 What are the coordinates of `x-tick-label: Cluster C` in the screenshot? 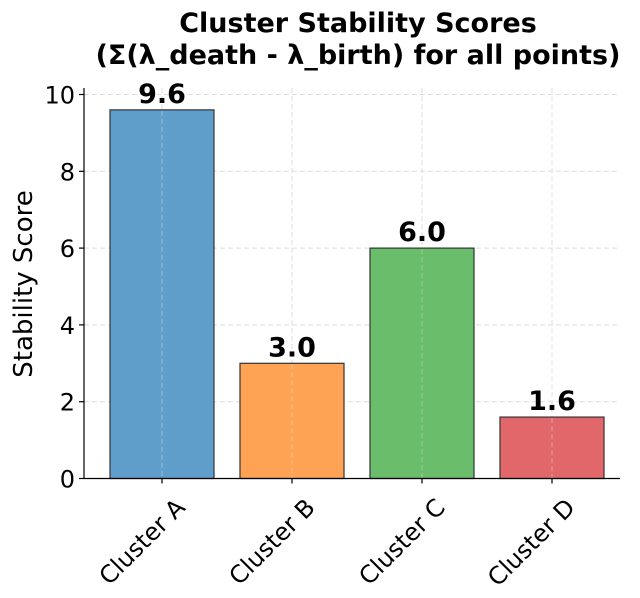 It's located at (401, 541).